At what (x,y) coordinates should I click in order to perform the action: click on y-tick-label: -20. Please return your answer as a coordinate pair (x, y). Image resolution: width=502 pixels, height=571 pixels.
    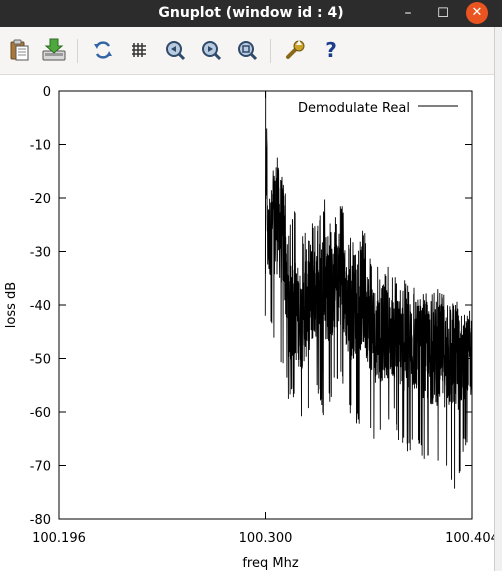
    Looking at the image, I should click on (40, 199).